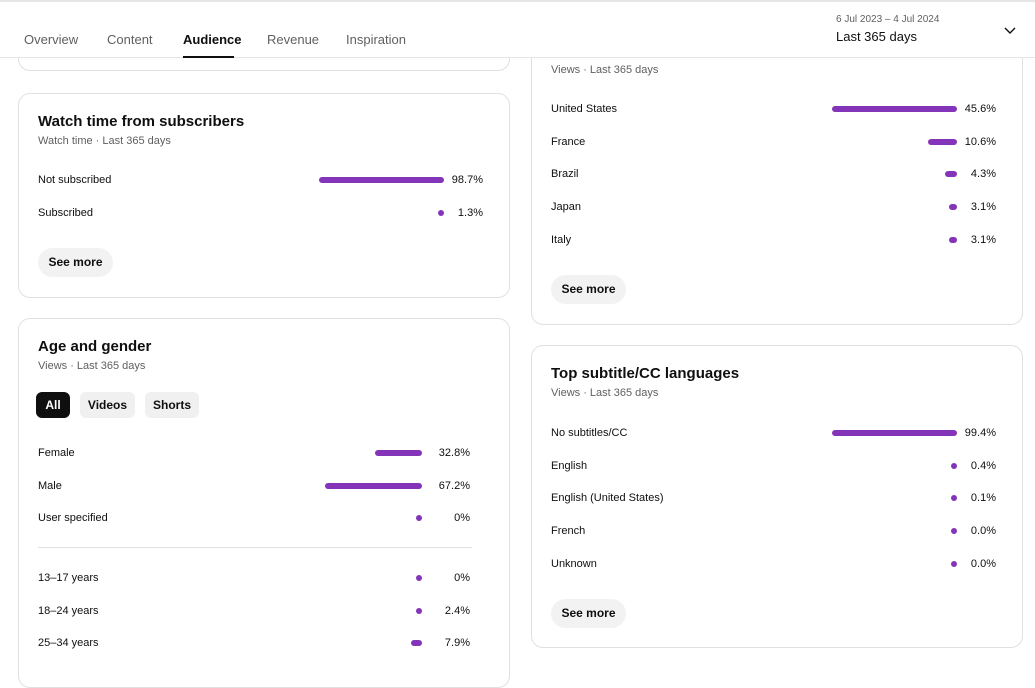  What do you see at coordinates (68, 610) in the screenshot?
I see `row-label: 18–24 years` at bounding box center [68, 610].